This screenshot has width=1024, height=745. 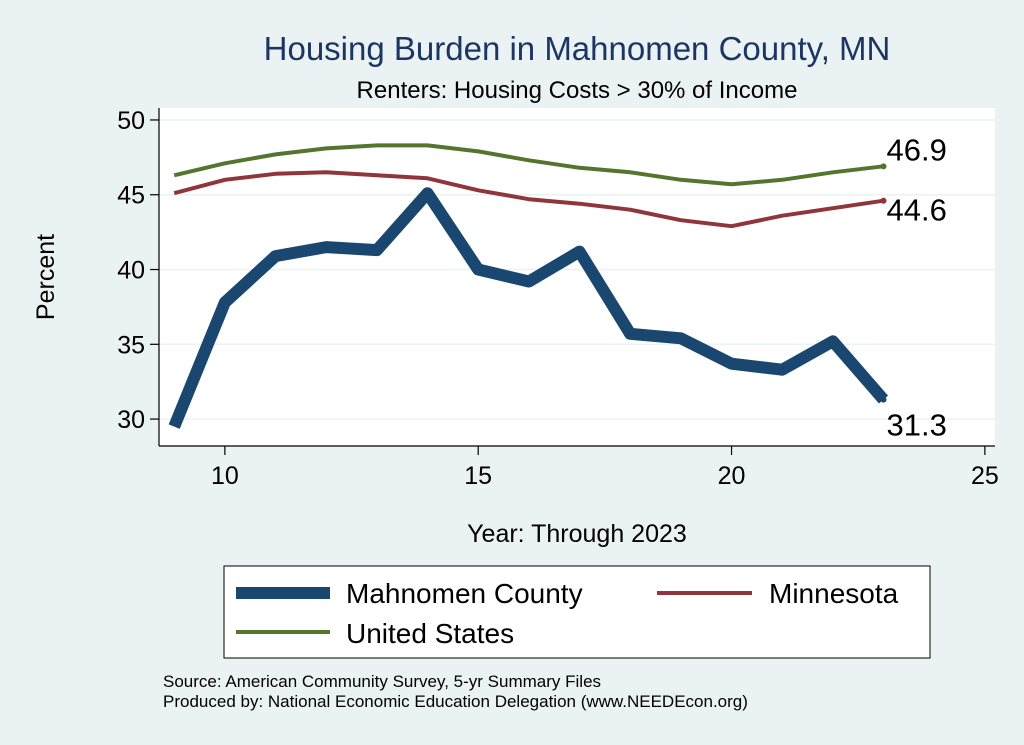 What do you see at coordinates (46, 277) in the screenshot?
I see `y-axis-label: Percent` at bounding box center [46, 277].